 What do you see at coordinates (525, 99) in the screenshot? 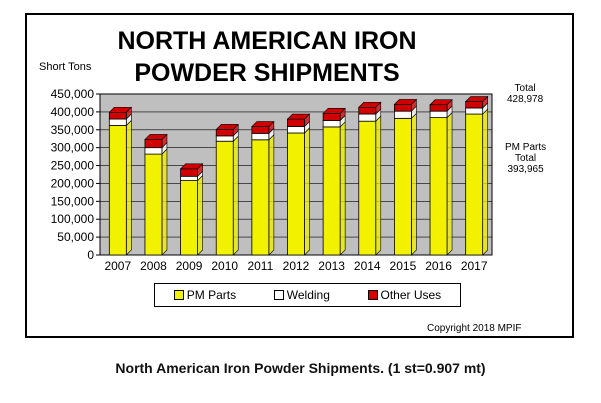
I see `total-annotation-value: 428,978` at bounding box center [525, 99].